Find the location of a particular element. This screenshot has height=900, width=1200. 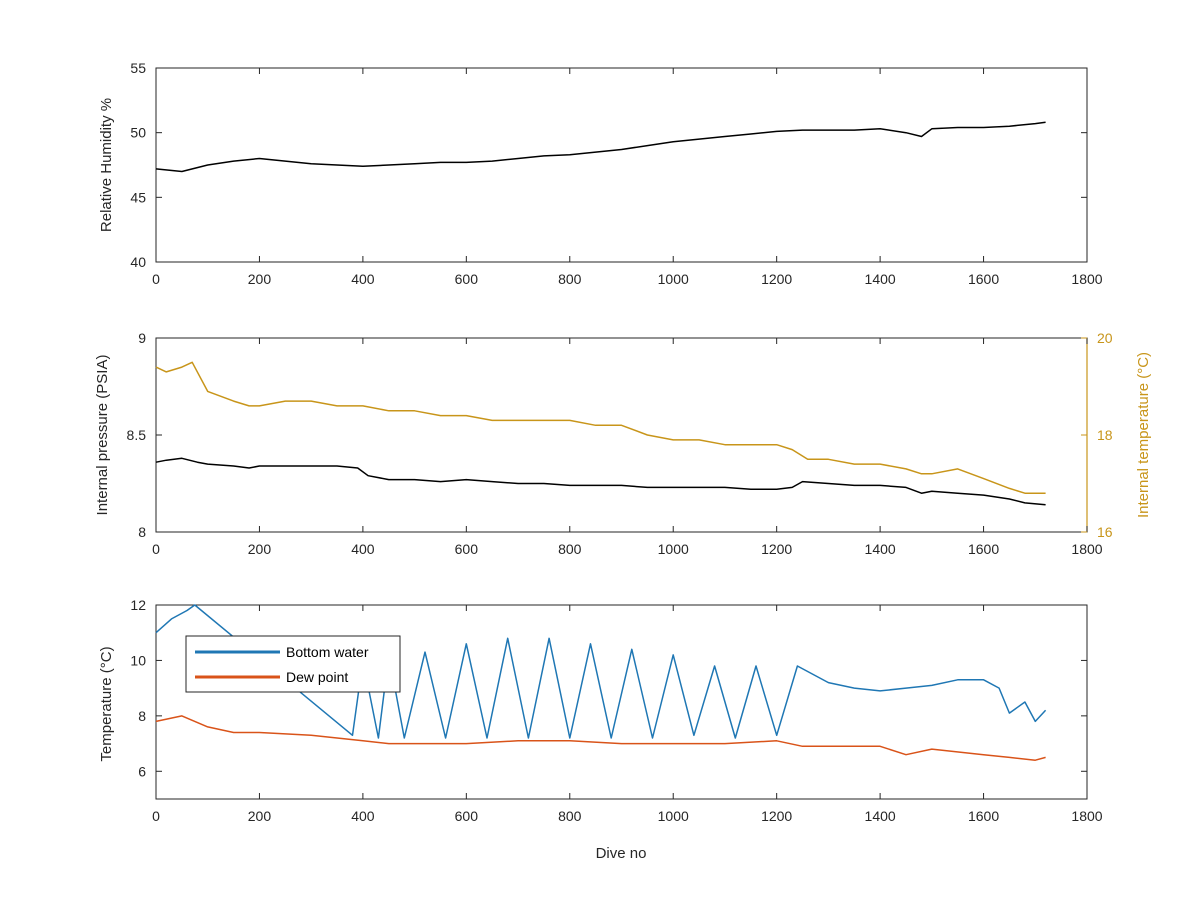

dew-point-series-line is located at coordinates (600, 738).